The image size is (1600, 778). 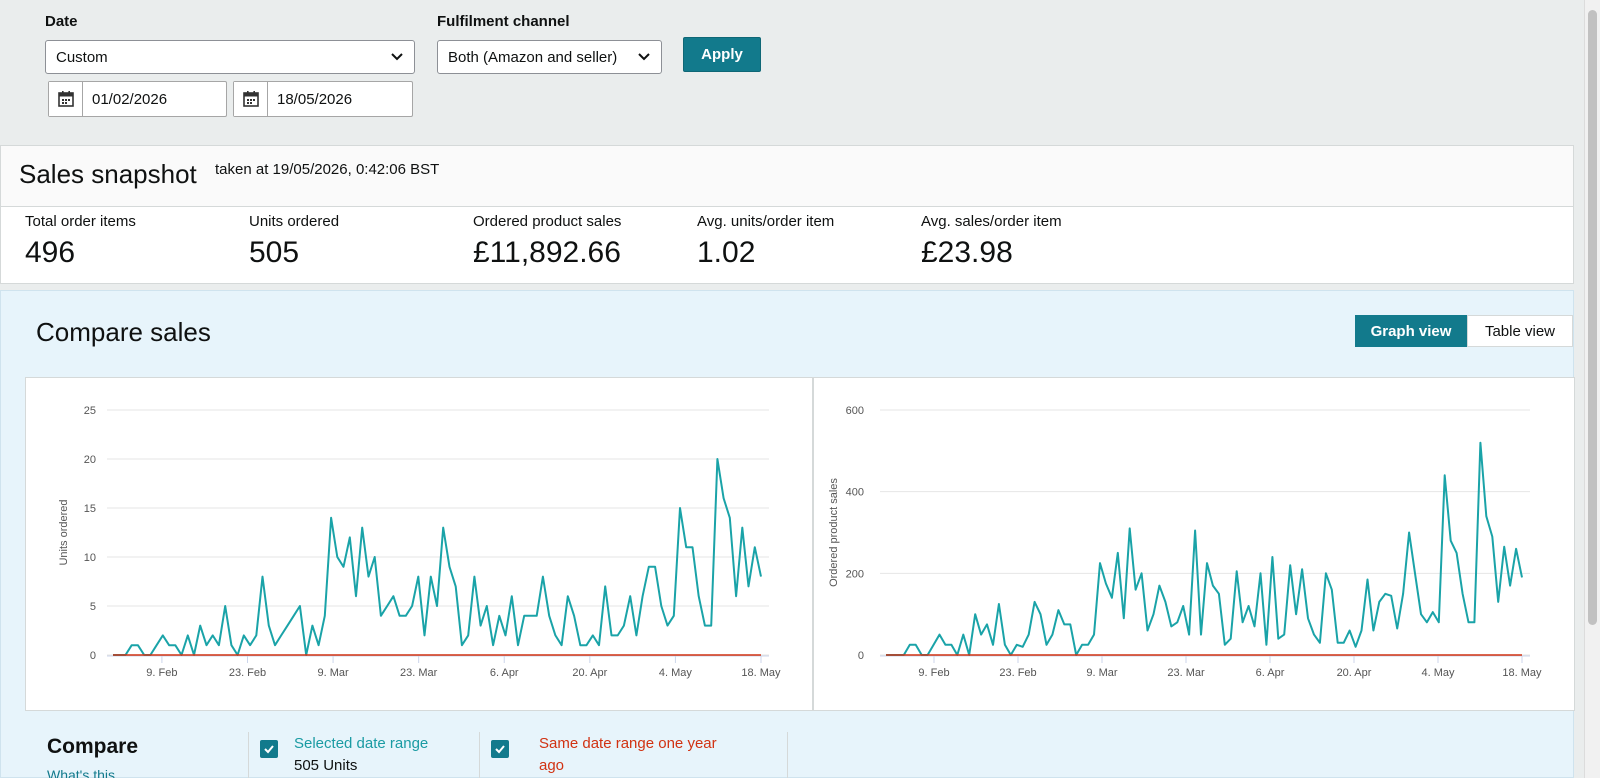 I want to click on date-range-select: Custom, so click(x=230, y=57).